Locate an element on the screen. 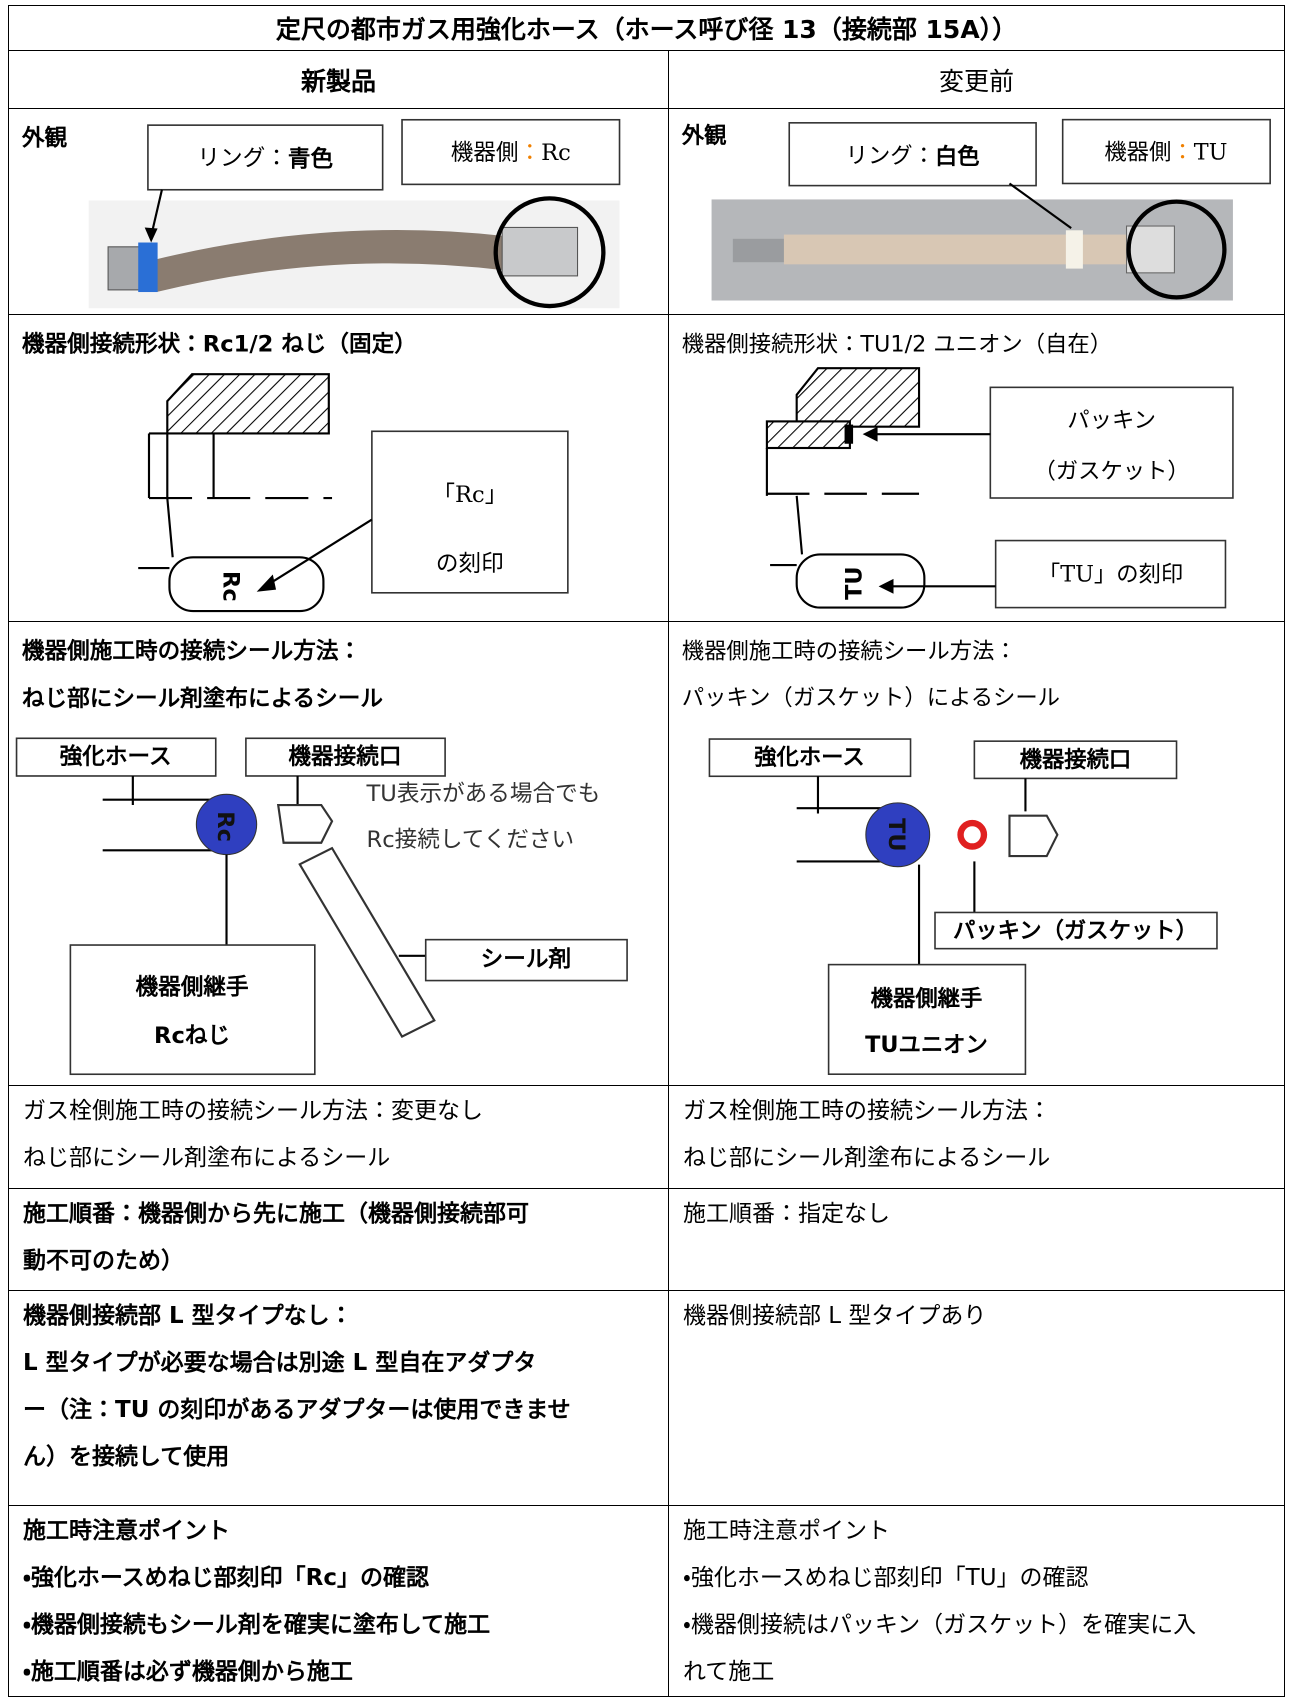  text-line: ・機器側接続もシール剤を確実に塗布して施工 is located at coordinates (257, 1625).